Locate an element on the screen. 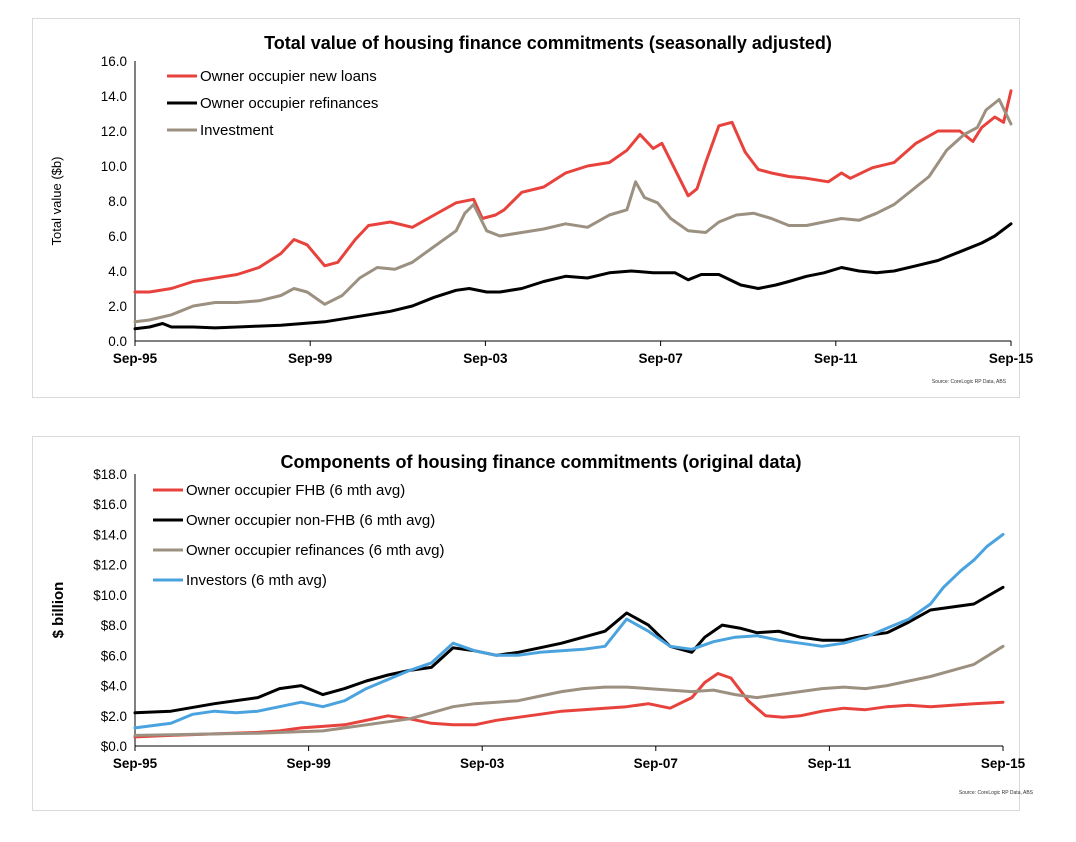 The width and height of the screenshot is (1076, 842). legend-entry: Investors (6 mth avg) is located at coordinates (256, 580).